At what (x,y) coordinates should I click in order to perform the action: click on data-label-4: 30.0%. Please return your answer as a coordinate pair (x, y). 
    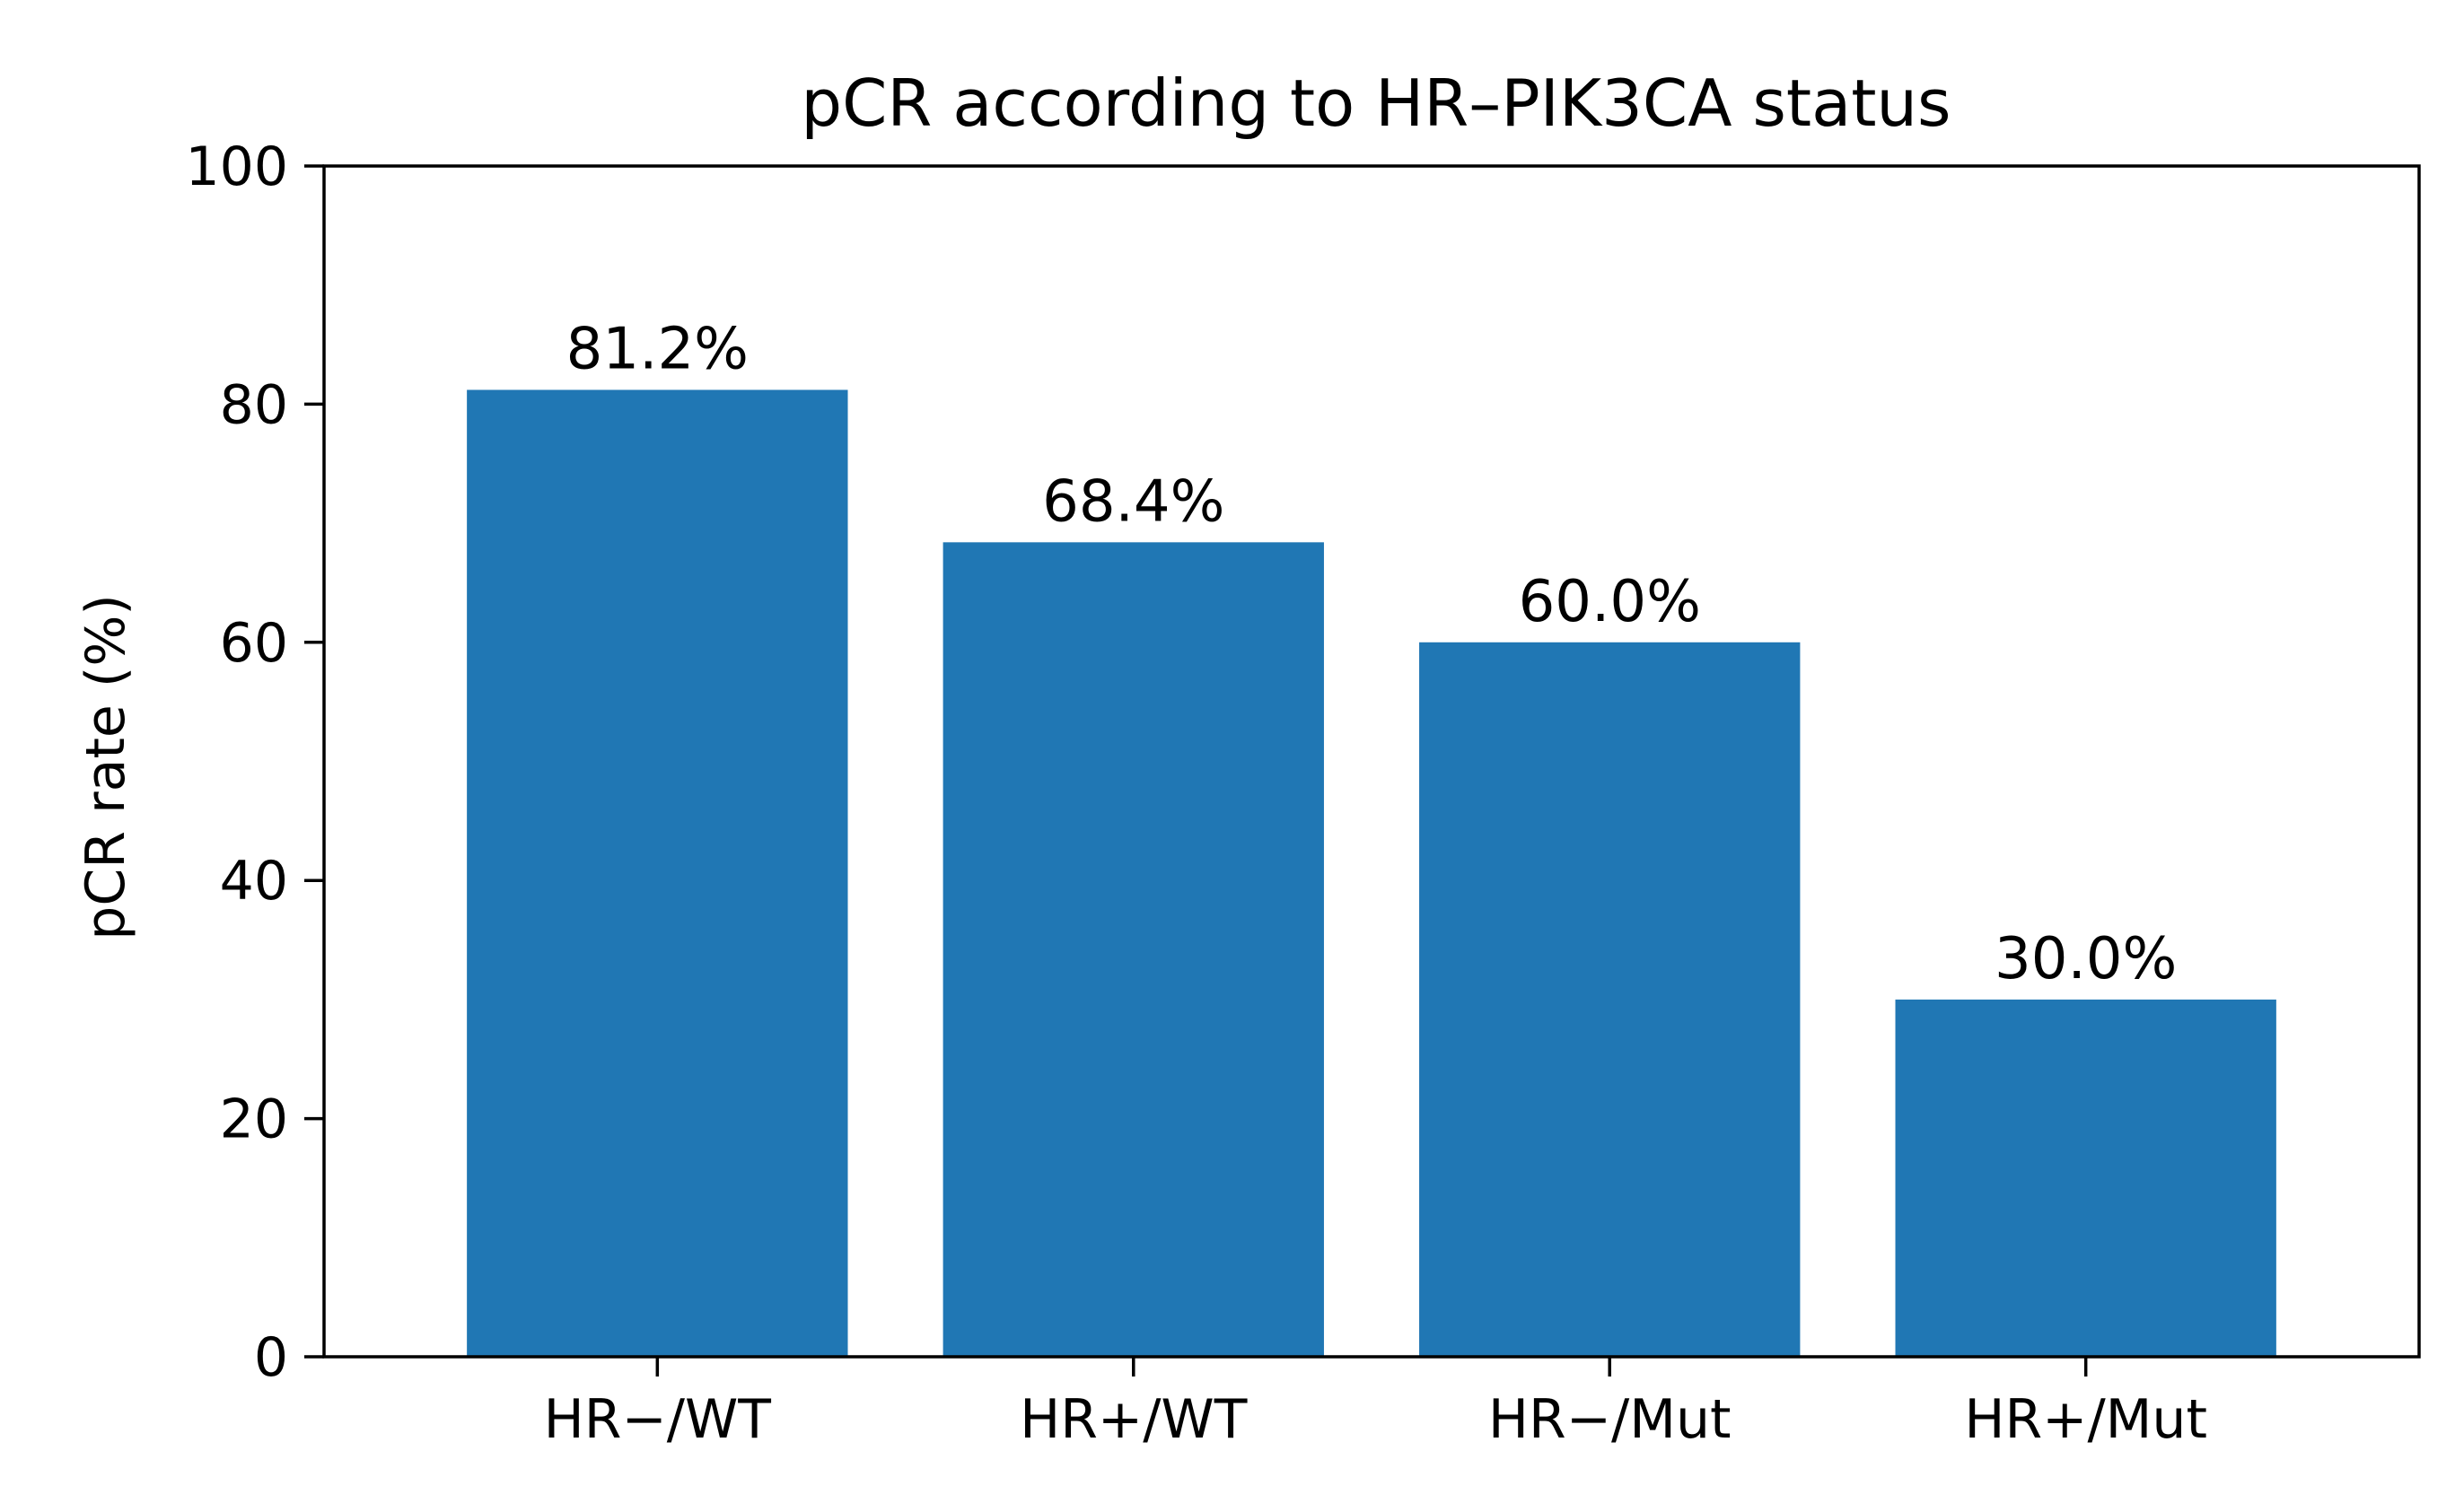
    Looking at the image, I should click on (2086, 959).